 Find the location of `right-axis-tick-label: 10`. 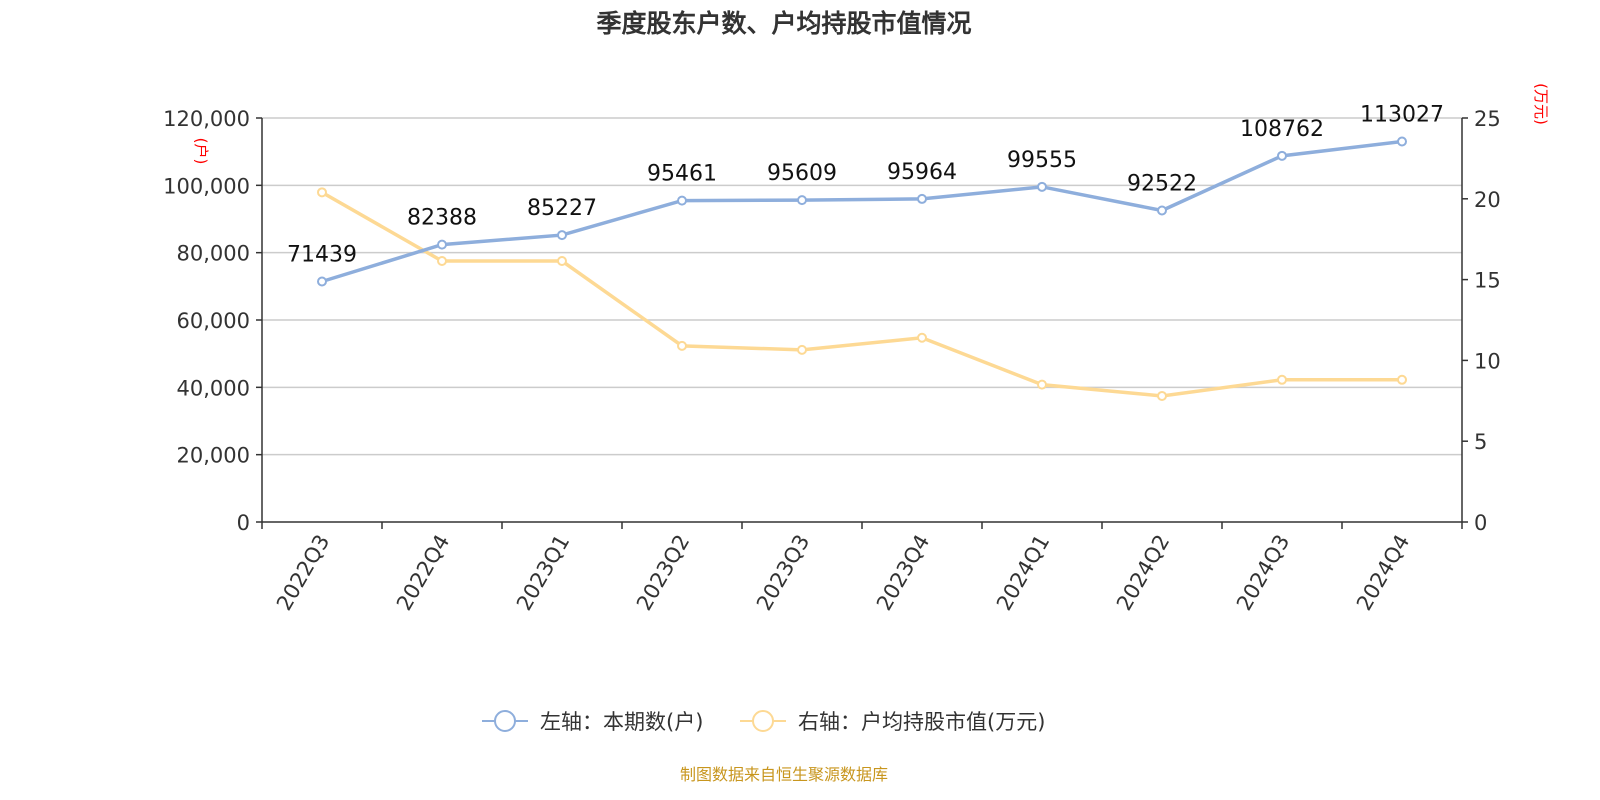

right-axis-tick-label: 10 is located at coordinates (1487, 361).